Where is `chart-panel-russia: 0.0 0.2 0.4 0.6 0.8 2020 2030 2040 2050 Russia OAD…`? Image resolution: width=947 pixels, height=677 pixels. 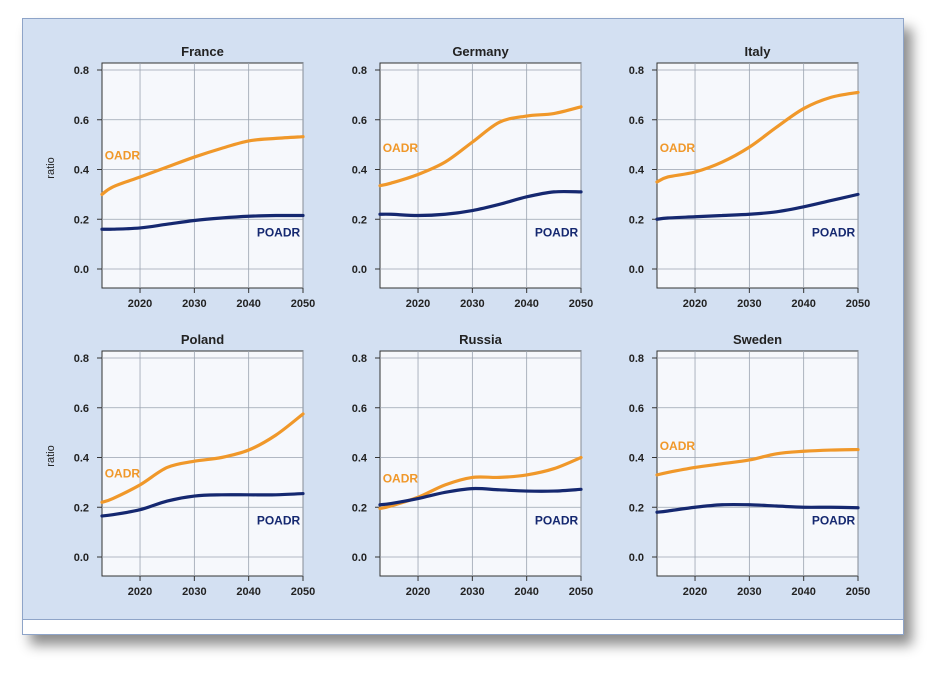
chart-panel-russia: 0.0 0.2 0.4 0.6 0.8 2020 2030 2040 2050 Russia OAD… is located at coordinates (473, 465).